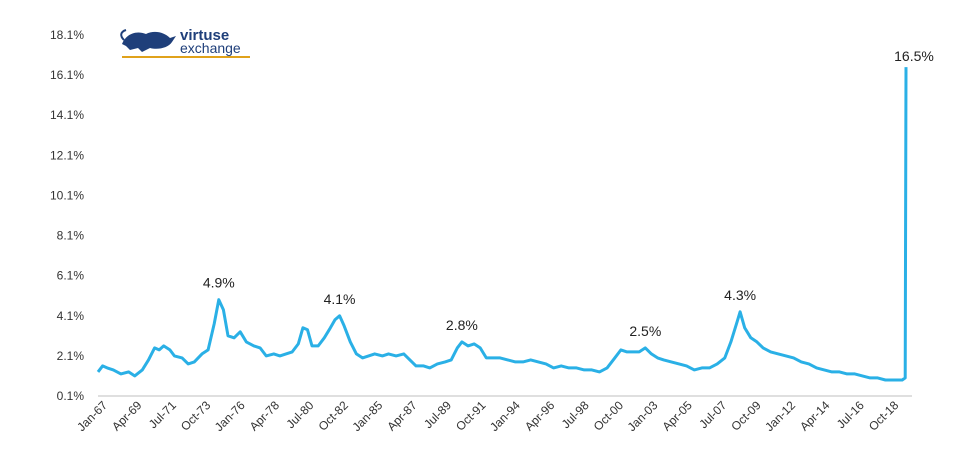 This screenshot has width=969, height=464. What do you see at coordinates (71, 396) in the screenshot?
I see `y-tick-label: 0.1%` at bounding box center [71, 396].